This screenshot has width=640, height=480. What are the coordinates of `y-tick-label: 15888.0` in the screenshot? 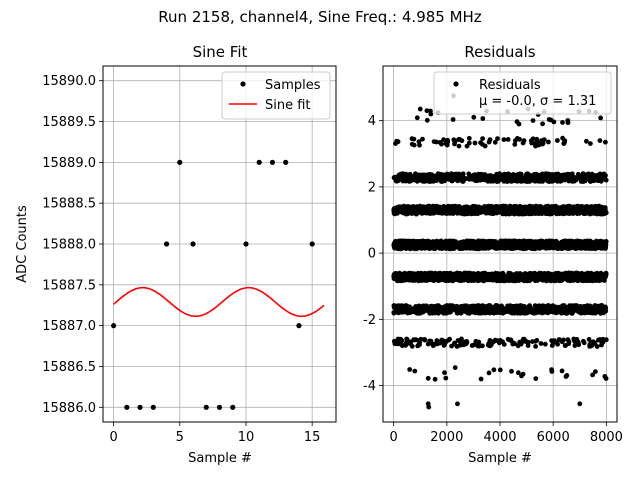 It's located at (69, 245).